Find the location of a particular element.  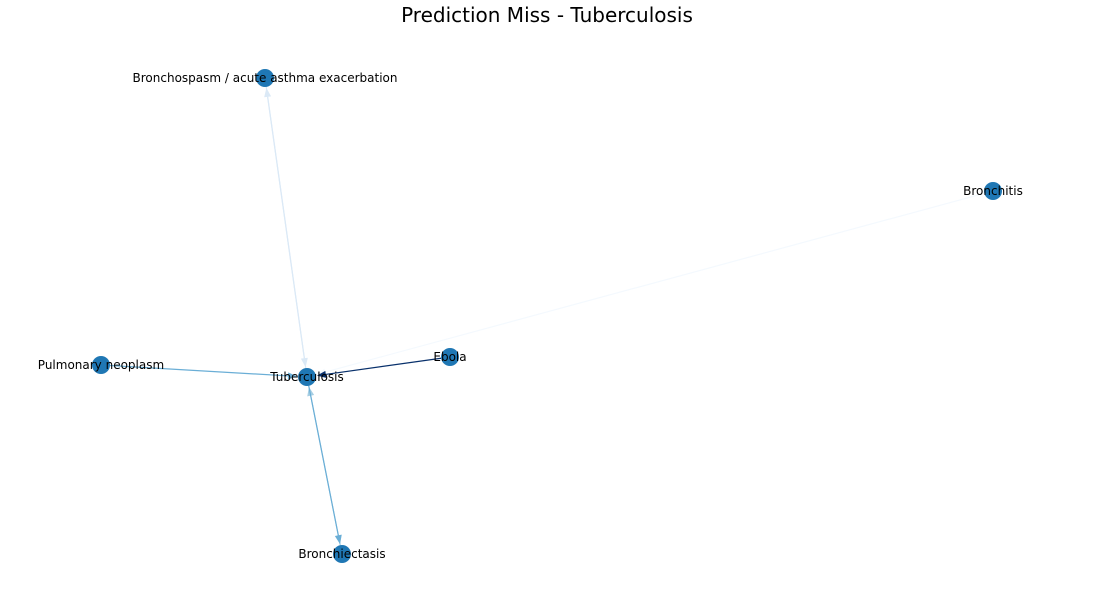

edge-pulmonary_neoplasm-to-tuberculosis is located at coordinates (203, 372).